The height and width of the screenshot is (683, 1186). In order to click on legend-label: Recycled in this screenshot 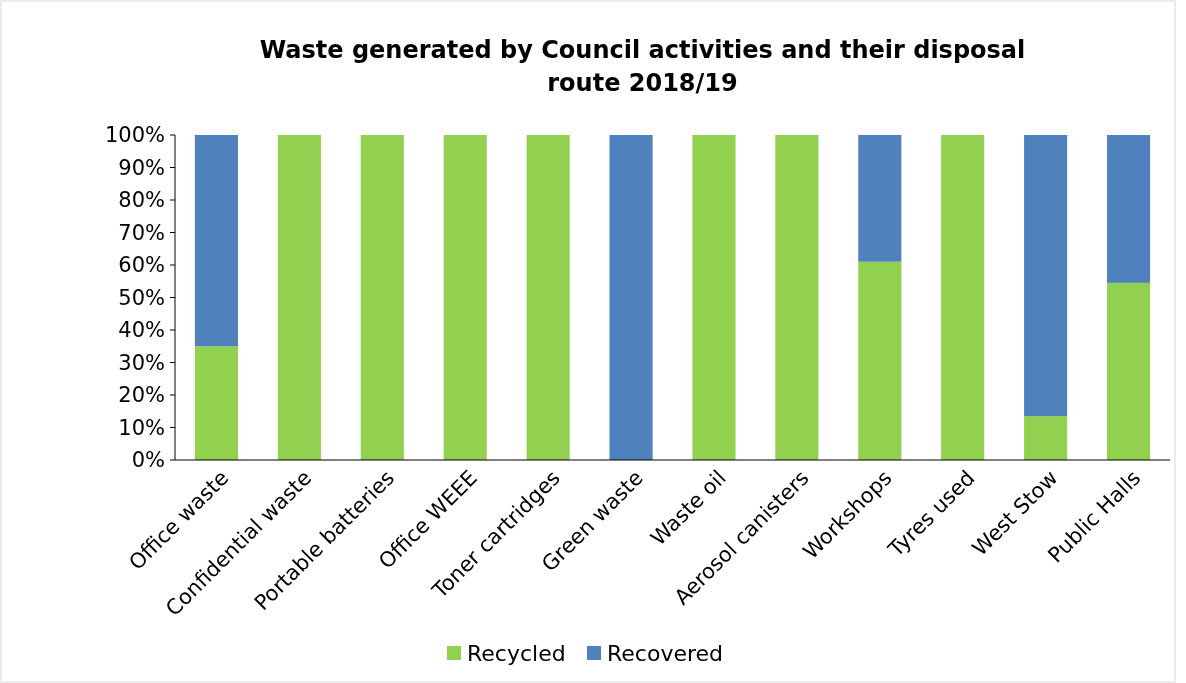, I will do `click(516, 653)`.